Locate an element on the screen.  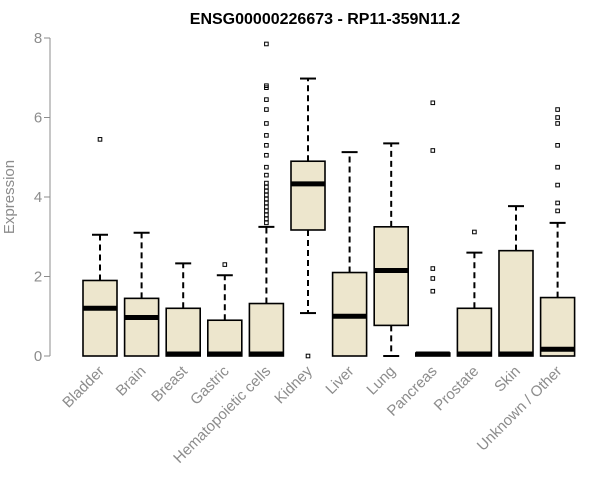
x-tick-label: Skin is located at coordinates (507, 379).